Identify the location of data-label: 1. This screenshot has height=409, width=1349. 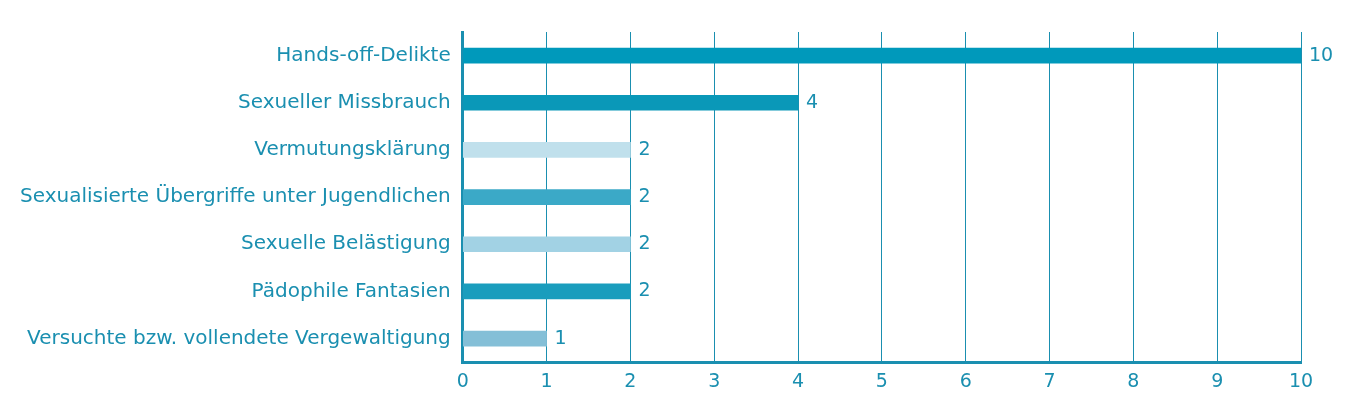
(560, 336).